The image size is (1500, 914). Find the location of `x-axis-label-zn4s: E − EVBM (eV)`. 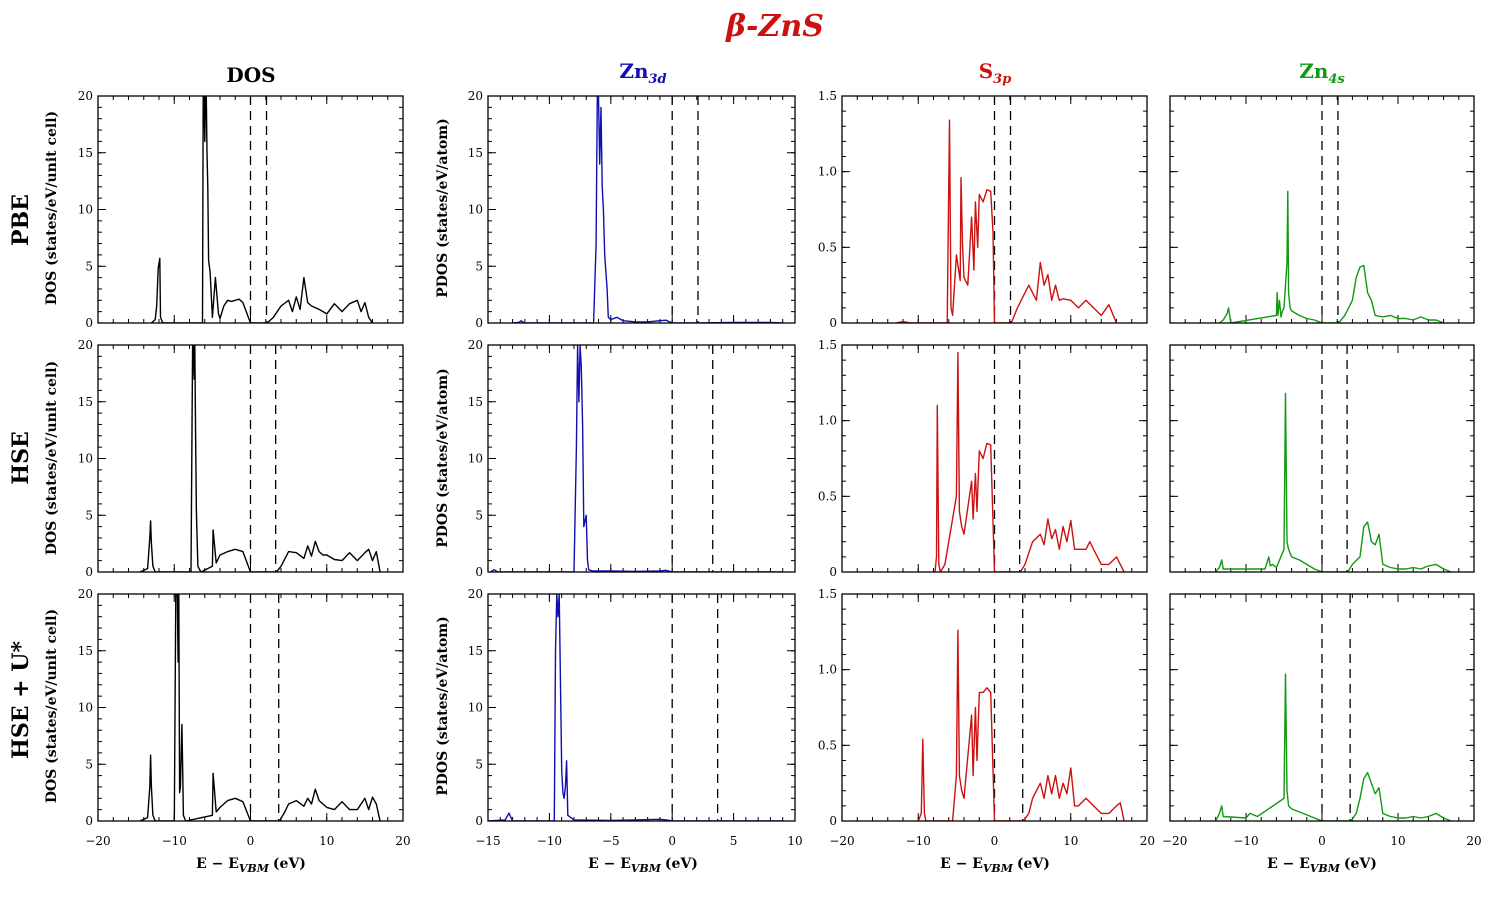

x-axis-label-zn4s: E − EVBM (eV) is located at coordinates (1322, 865).